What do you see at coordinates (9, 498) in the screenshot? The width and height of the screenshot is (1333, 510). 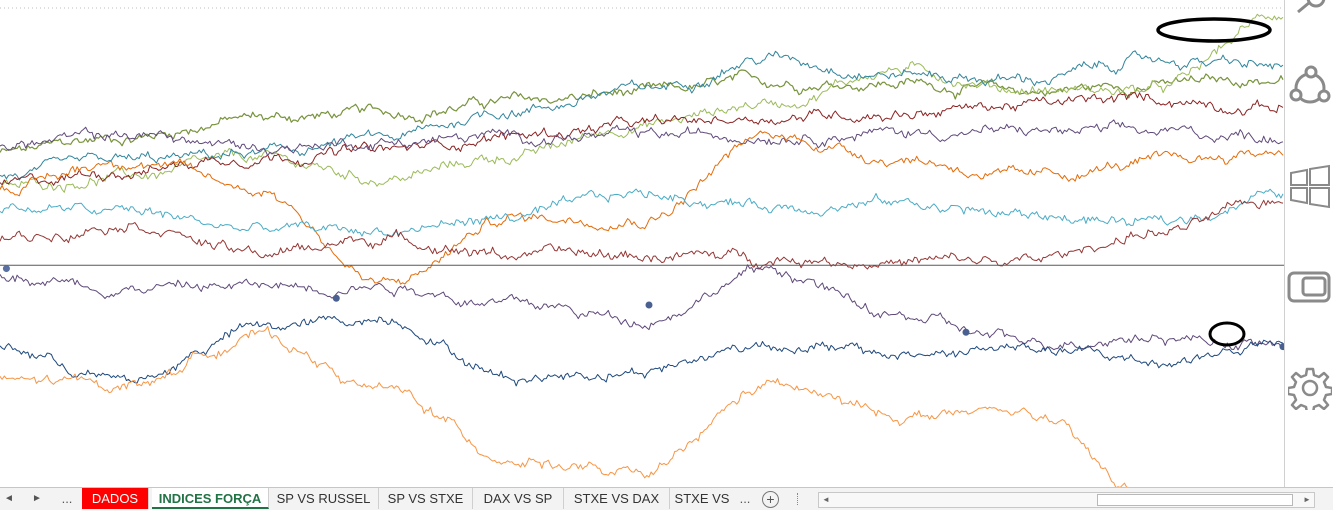 I see `tab-scroll-left-button: ◄` at bounding box center [9, 498].